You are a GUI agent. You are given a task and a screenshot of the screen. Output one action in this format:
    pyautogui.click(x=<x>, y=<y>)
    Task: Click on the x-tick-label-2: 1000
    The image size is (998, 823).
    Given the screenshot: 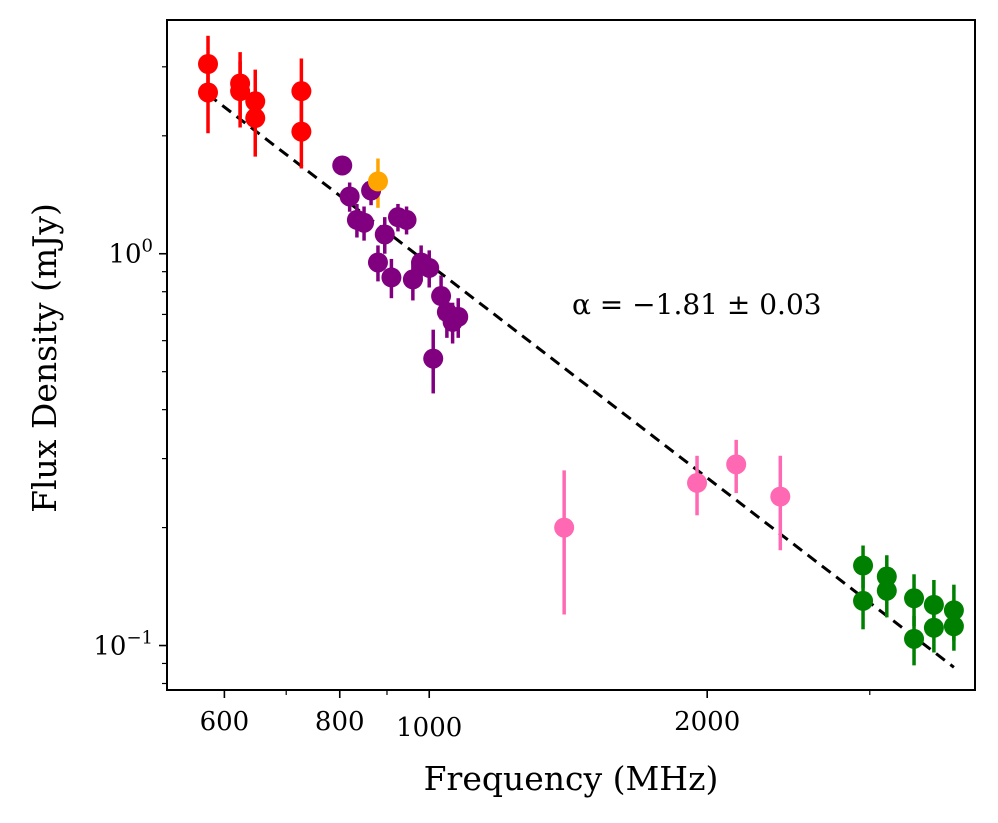 What is the action you would take?
    pyautogui.click(x=429, y=728)
    